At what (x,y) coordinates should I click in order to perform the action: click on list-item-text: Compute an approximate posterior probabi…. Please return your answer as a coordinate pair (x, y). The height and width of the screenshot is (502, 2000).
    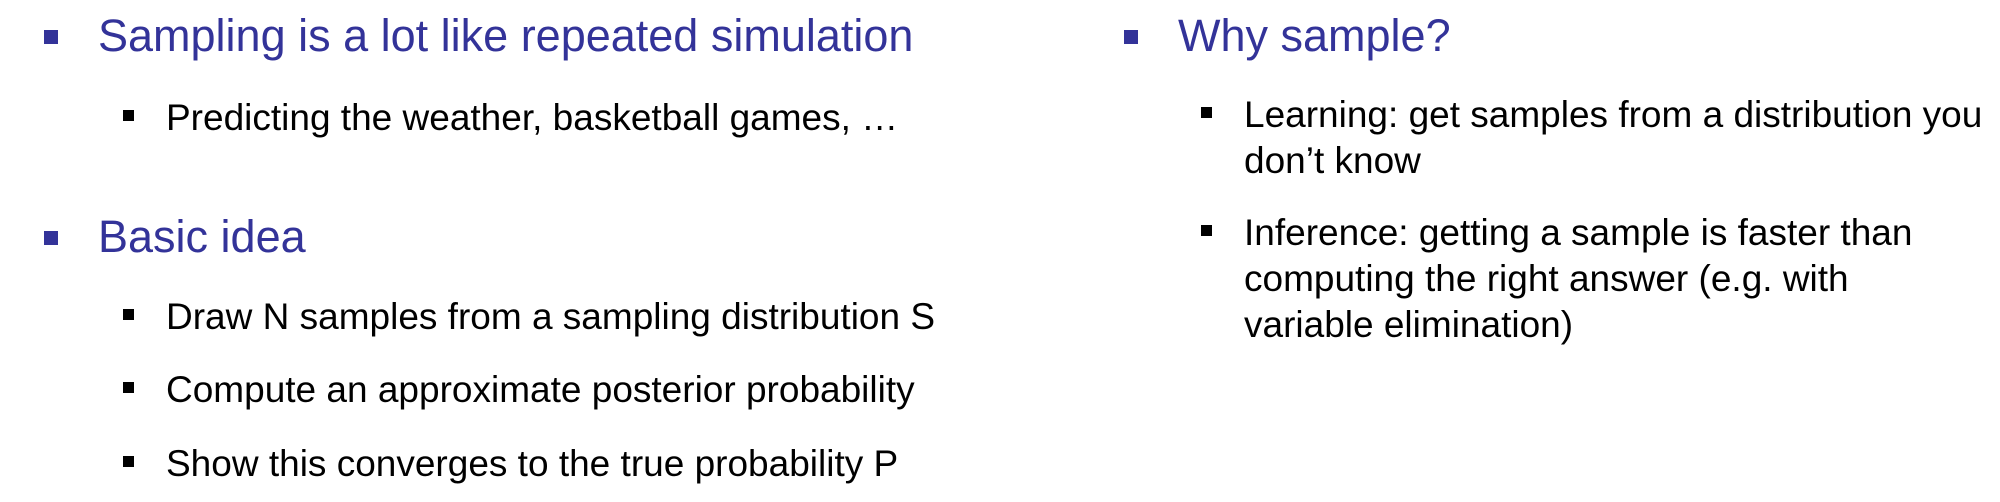
    Looking at the image, I should click on (540, 389).